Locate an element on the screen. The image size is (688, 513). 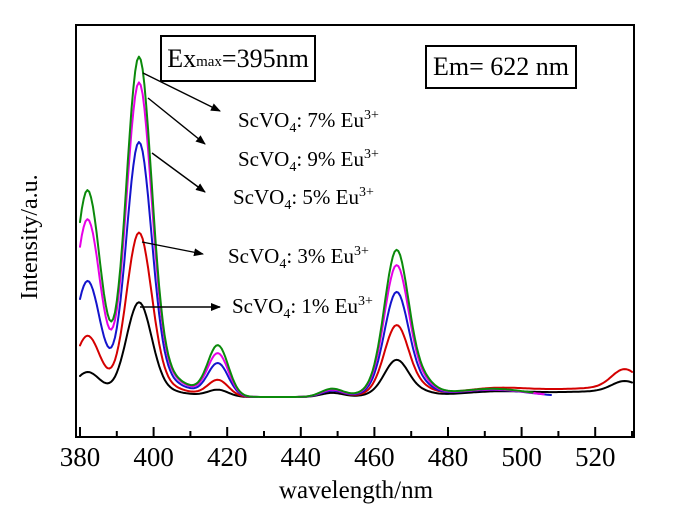
x-tick-label: 400 is located at coordinates (153, 457).